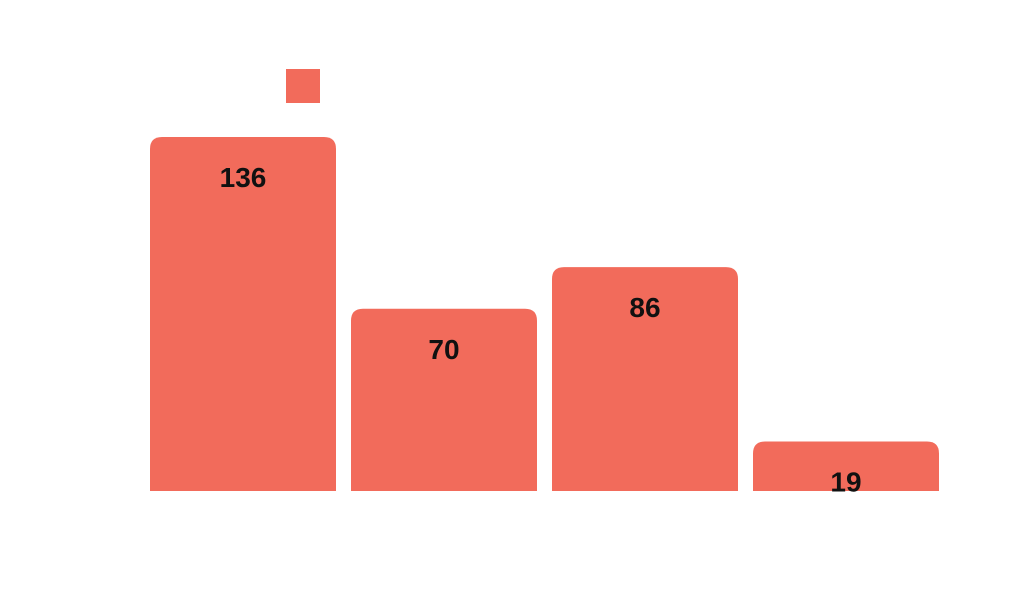 The image size is (1024, 601). Describe the element at coordinates (443, 349) in the screenshot. I see `bar-value-label-2: 70` at that location.